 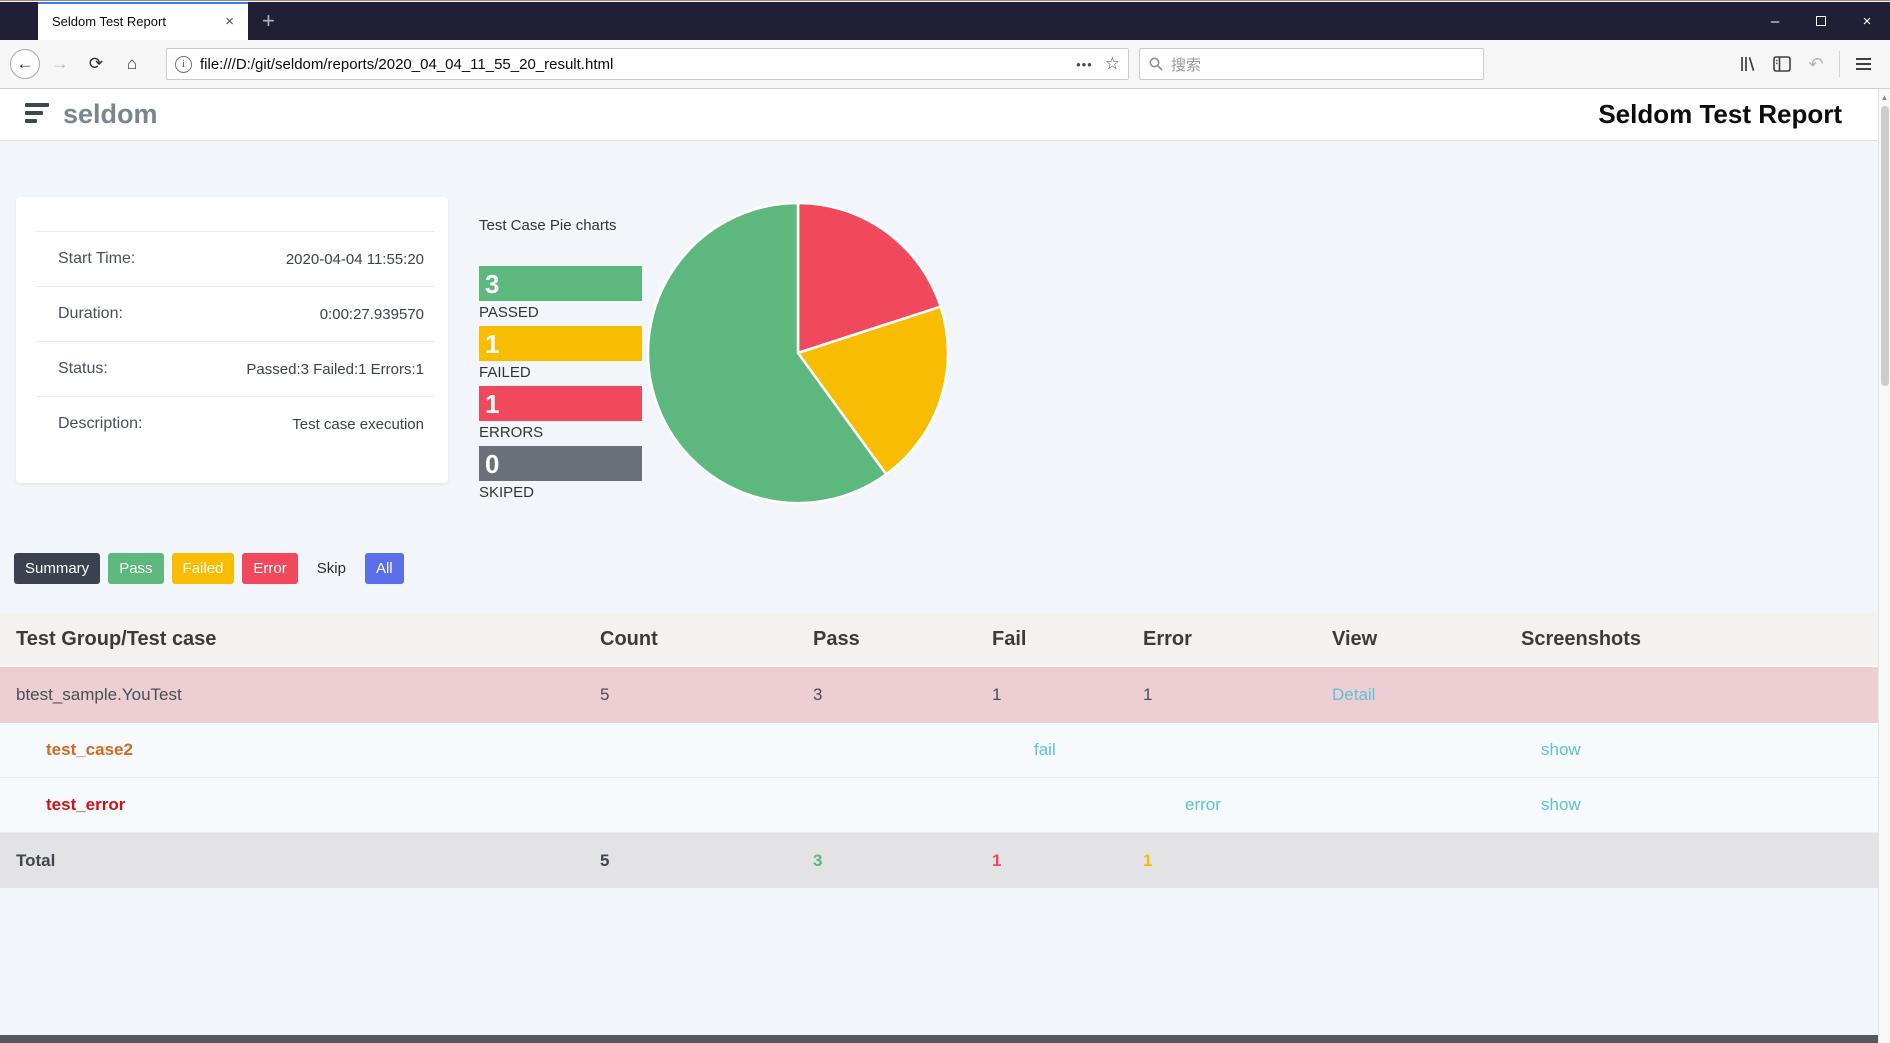 What do you see at coordinates (183, 64) in the screenshot?
I see `page-info-icon: i` at bounding box center [183, 64].